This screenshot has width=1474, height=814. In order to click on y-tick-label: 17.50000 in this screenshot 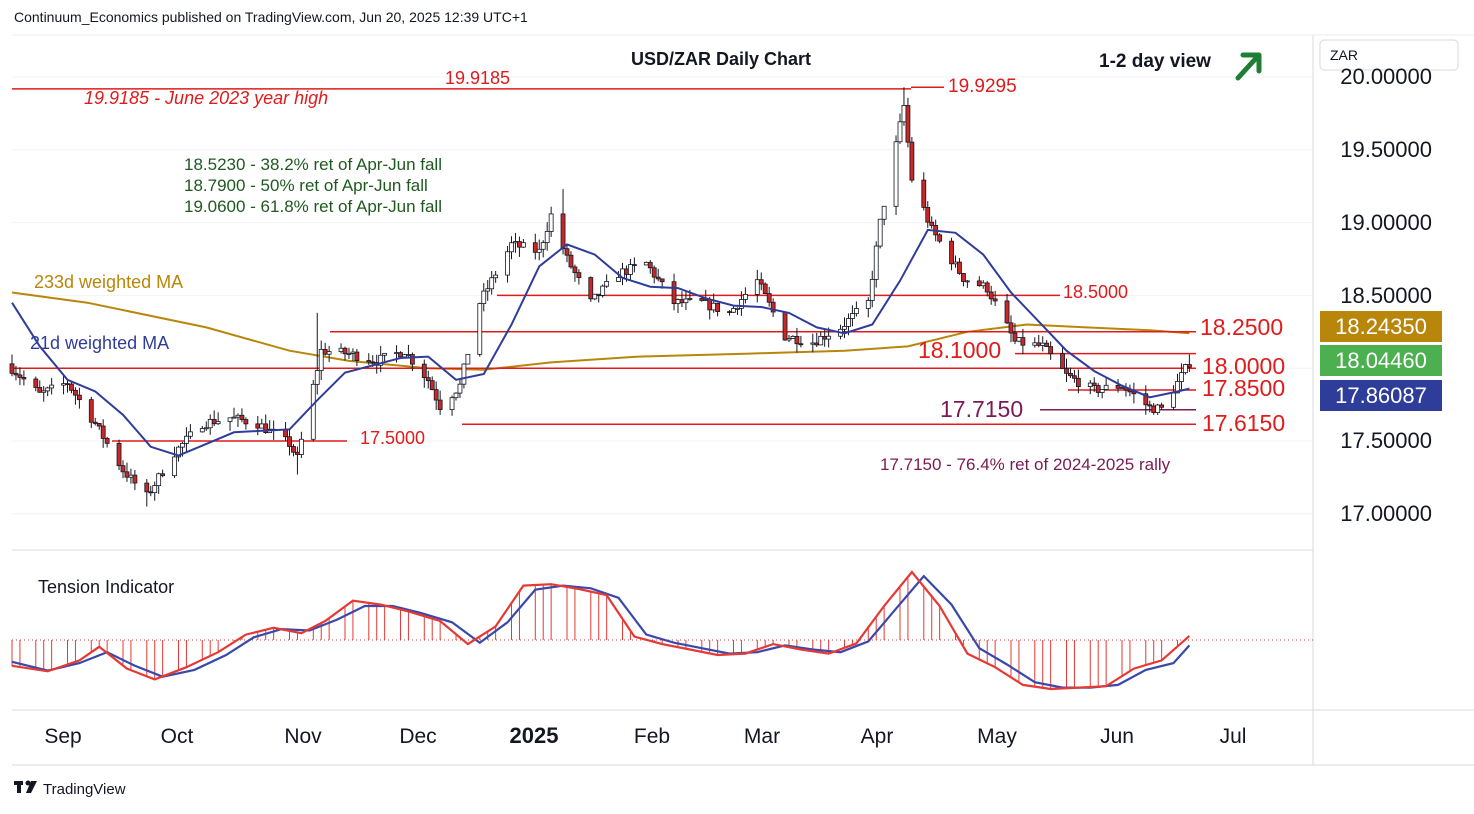, I will do `click(1386, 440)`.